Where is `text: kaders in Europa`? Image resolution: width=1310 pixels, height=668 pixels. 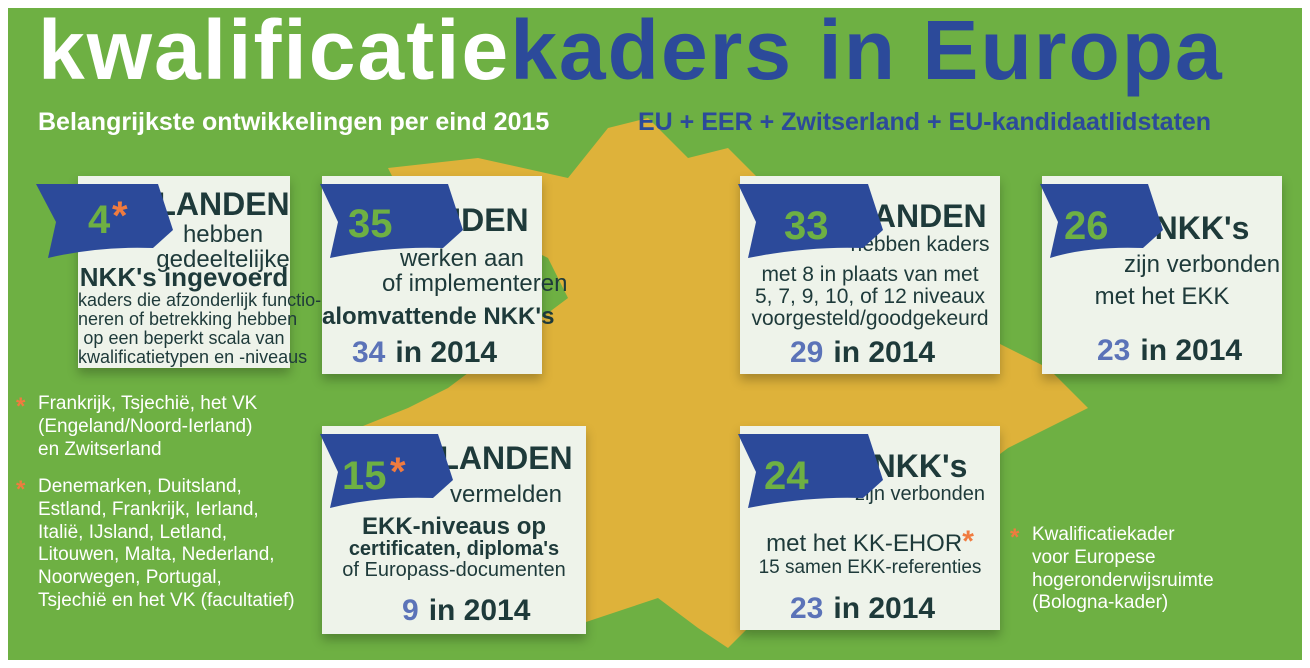 text: kaders in Europa is located at coordinates (867, 52).